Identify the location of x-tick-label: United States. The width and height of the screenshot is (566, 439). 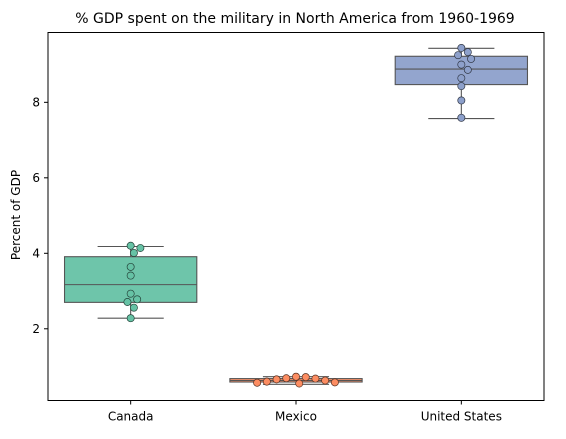
(461, 417).